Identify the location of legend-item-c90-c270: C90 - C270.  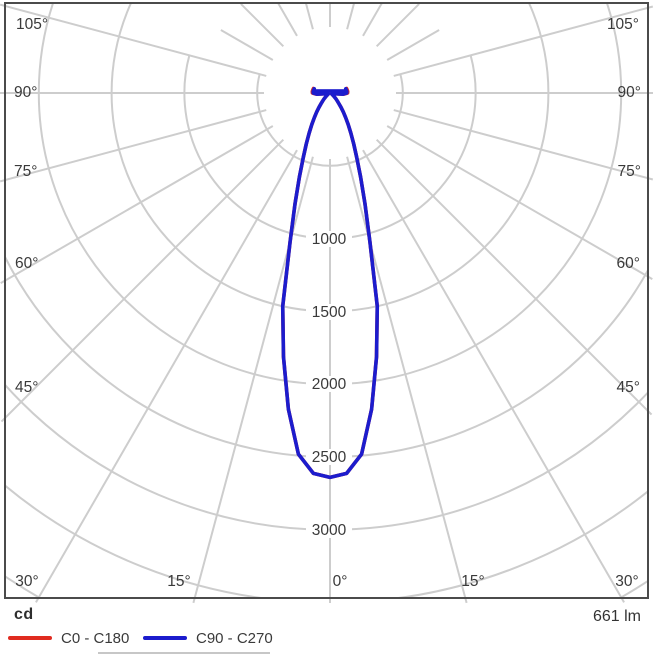
(208, 638).